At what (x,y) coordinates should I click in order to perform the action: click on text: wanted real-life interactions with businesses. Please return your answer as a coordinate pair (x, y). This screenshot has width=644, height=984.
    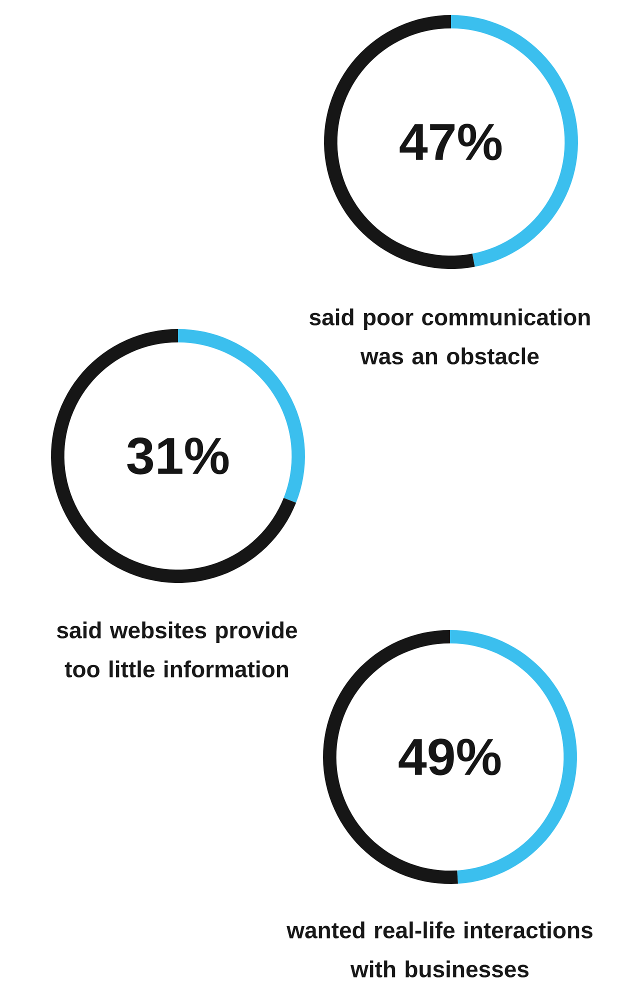
    Looking at the image, I should click on (439, 950).